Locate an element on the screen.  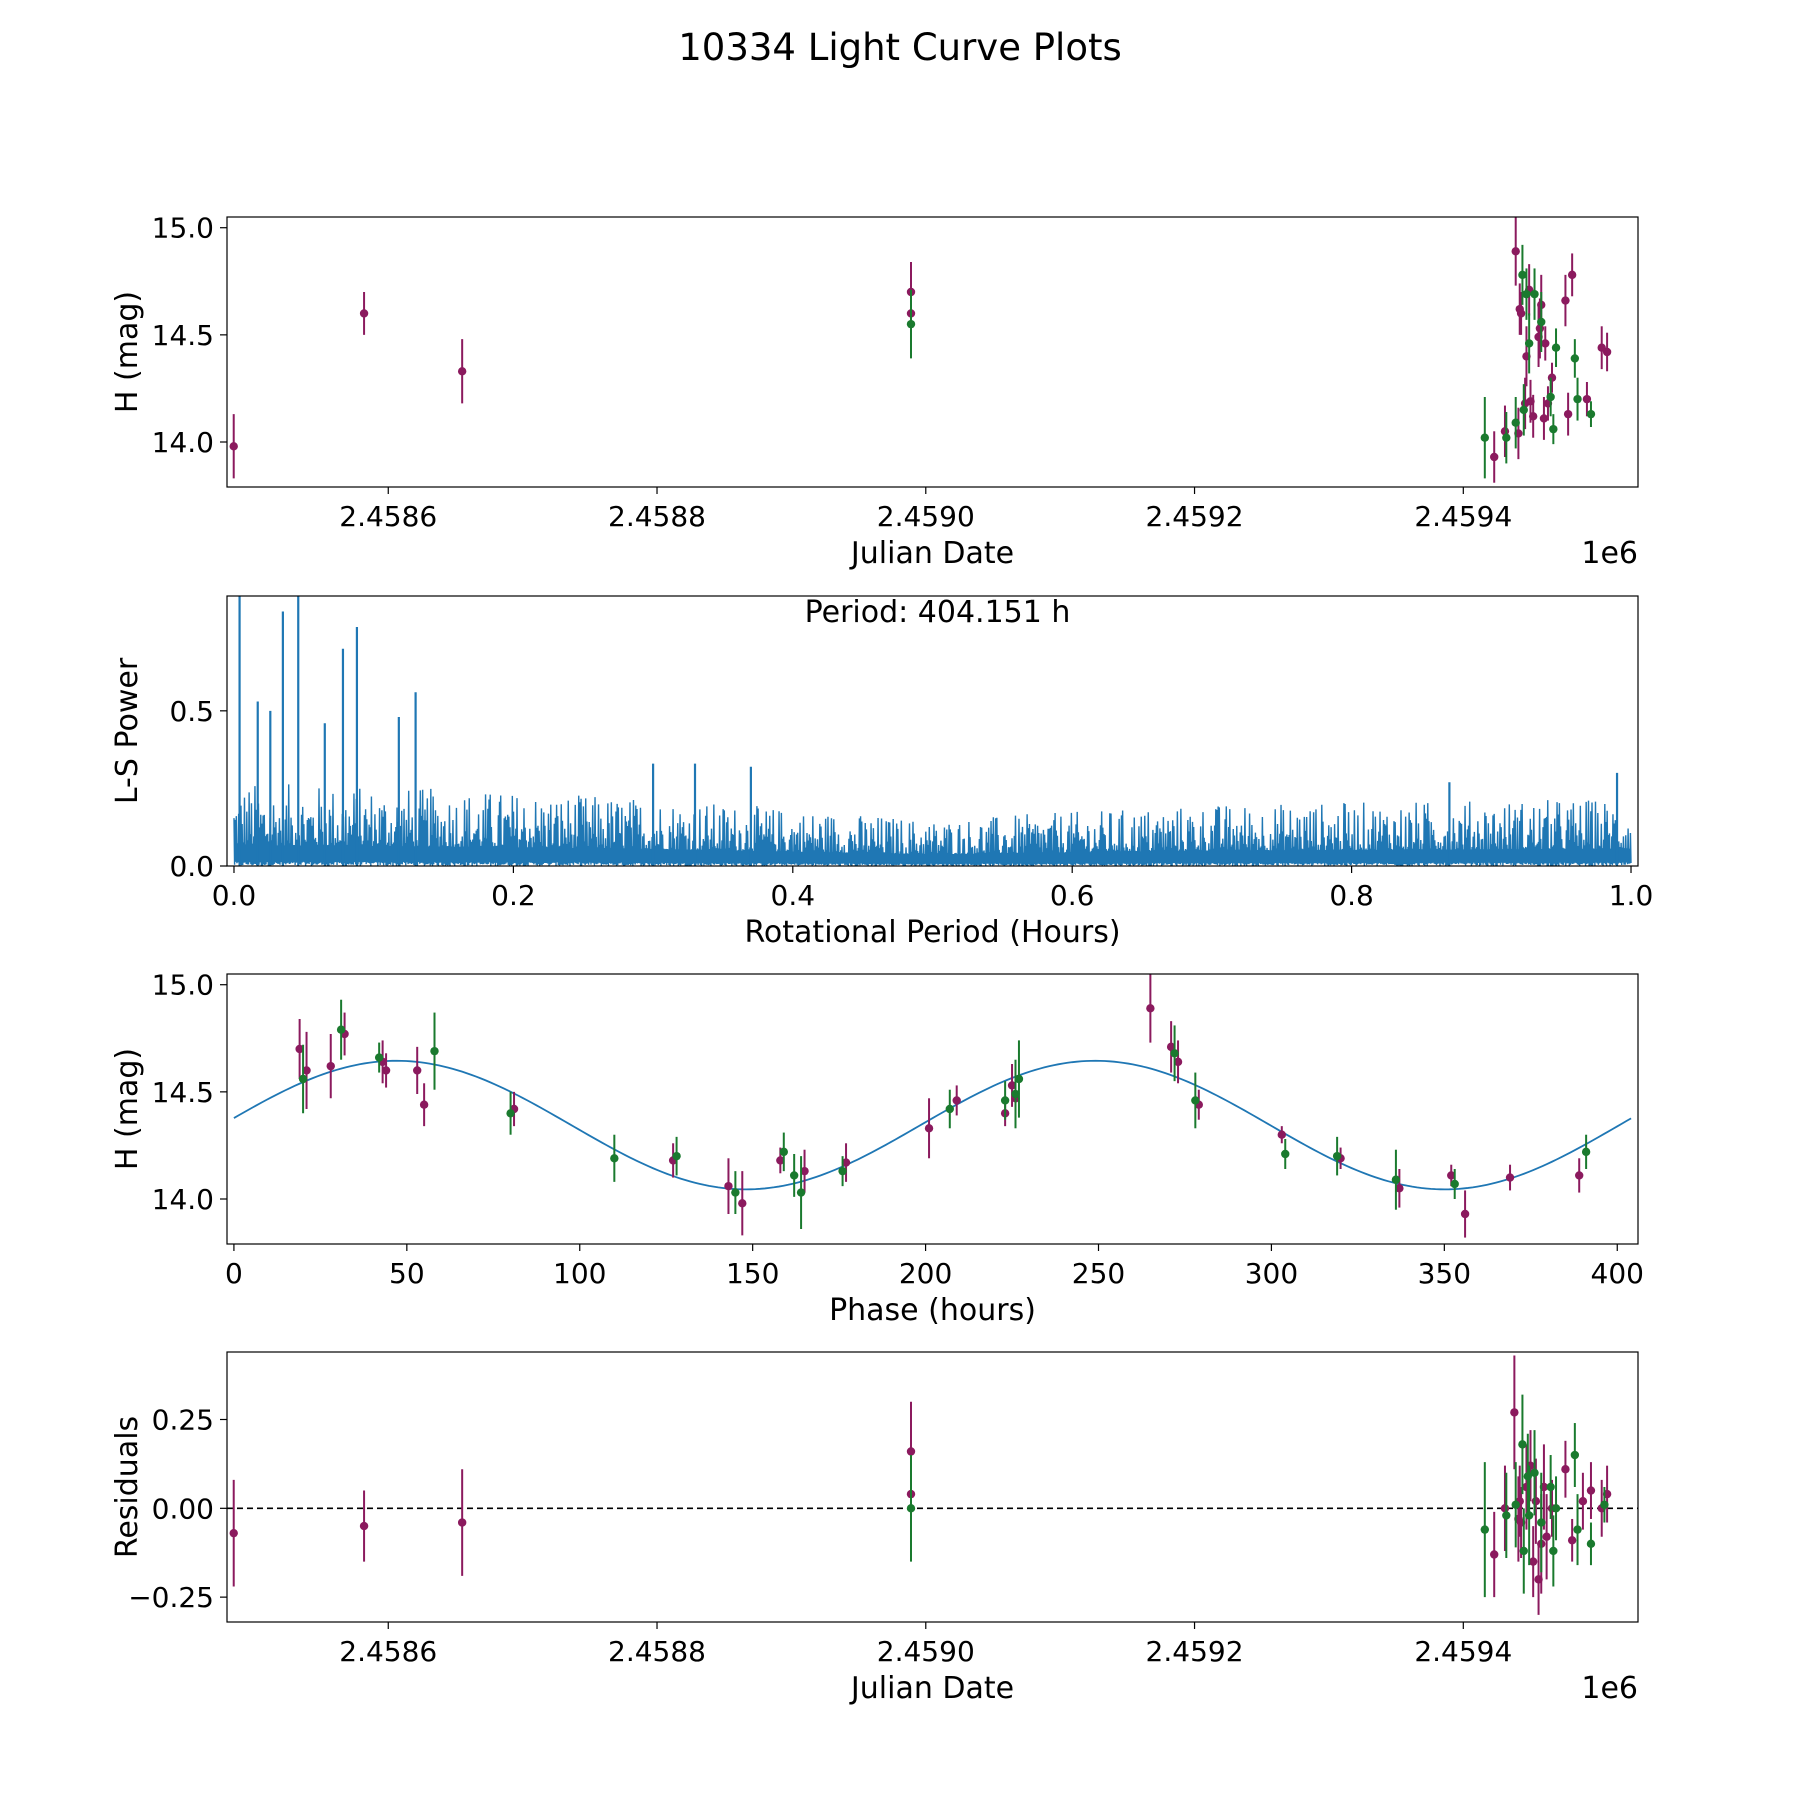
x-offset-label: 1e6 is located at coordinates (1609, 553).